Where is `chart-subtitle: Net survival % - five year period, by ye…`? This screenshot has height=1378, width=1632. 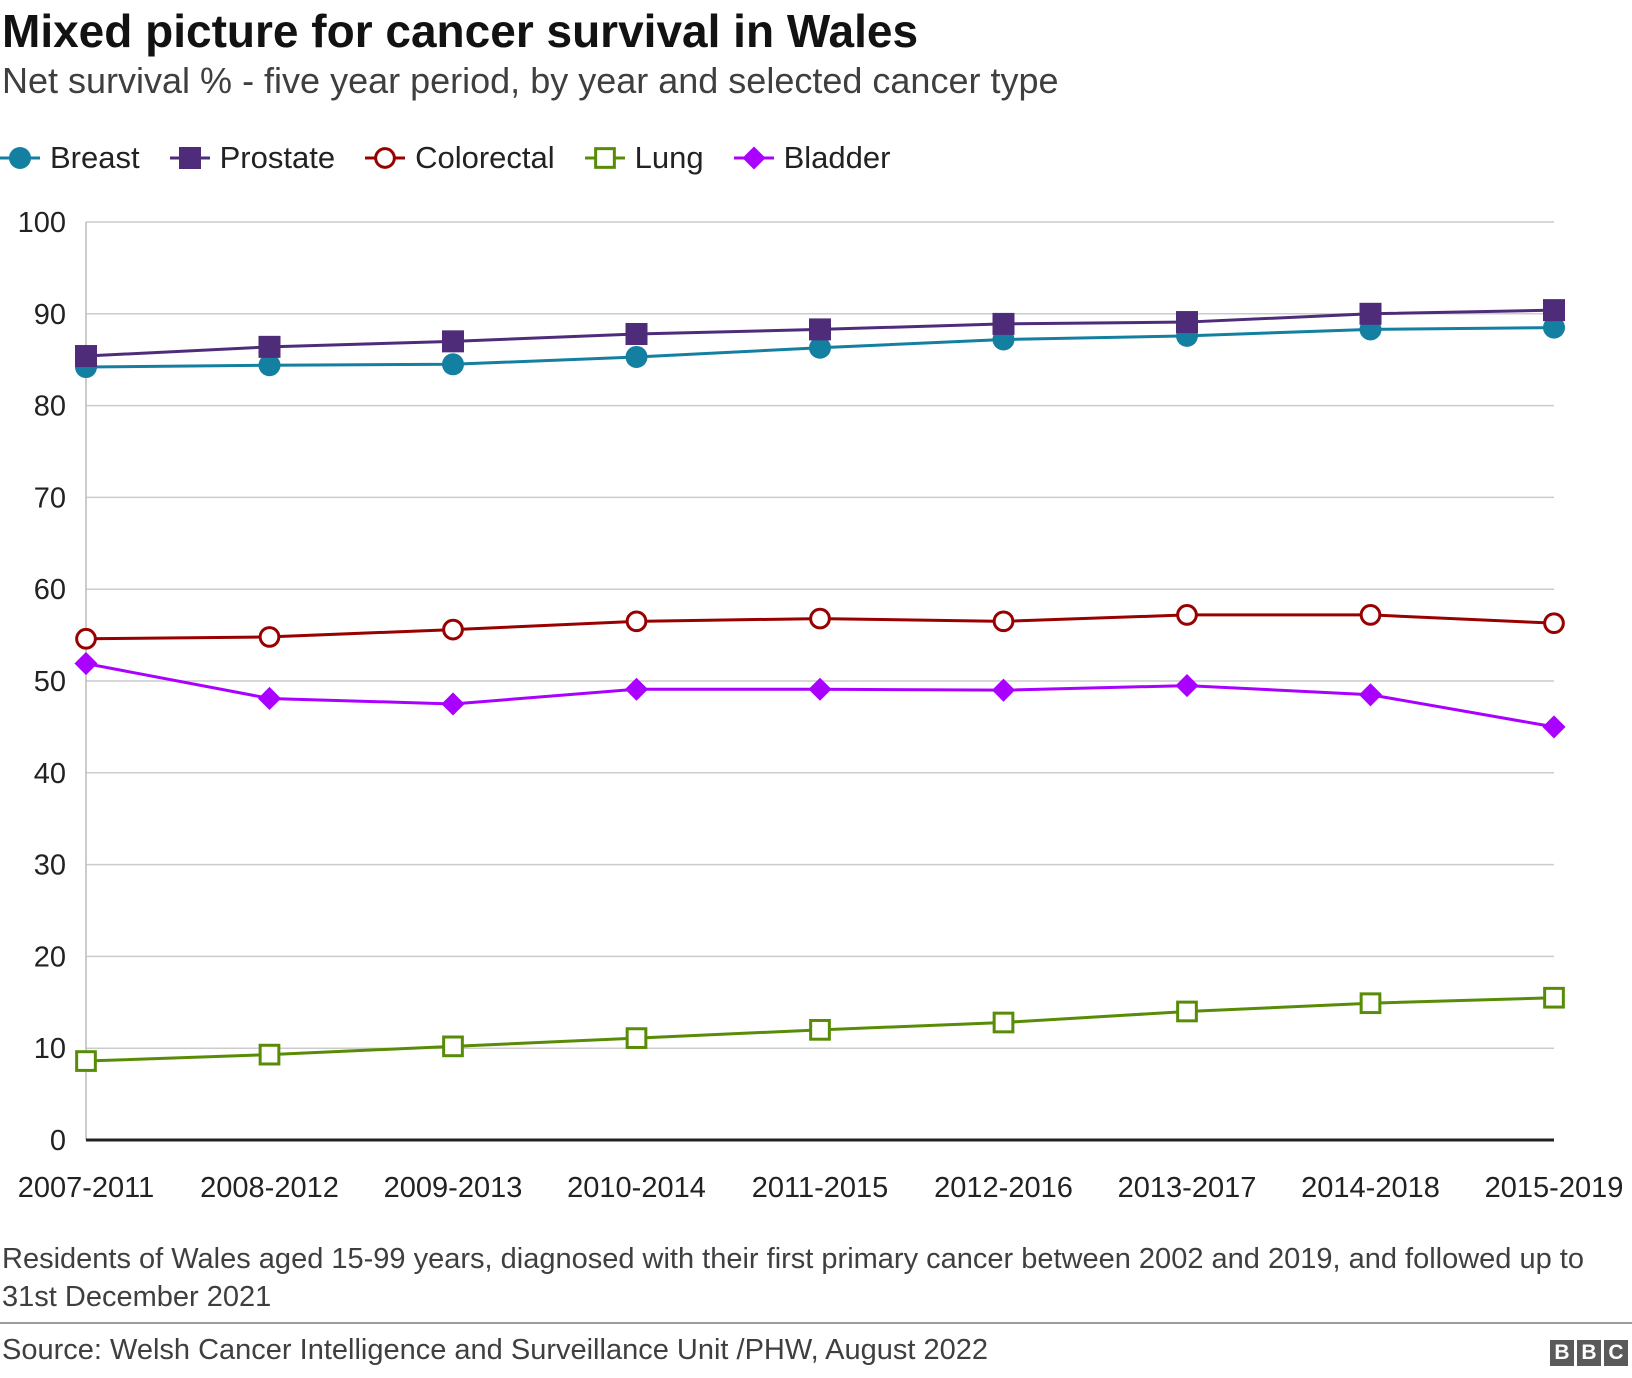
chart-subtitle: Net survival % - five year period, by ye… is located at coordinates (530, 80).